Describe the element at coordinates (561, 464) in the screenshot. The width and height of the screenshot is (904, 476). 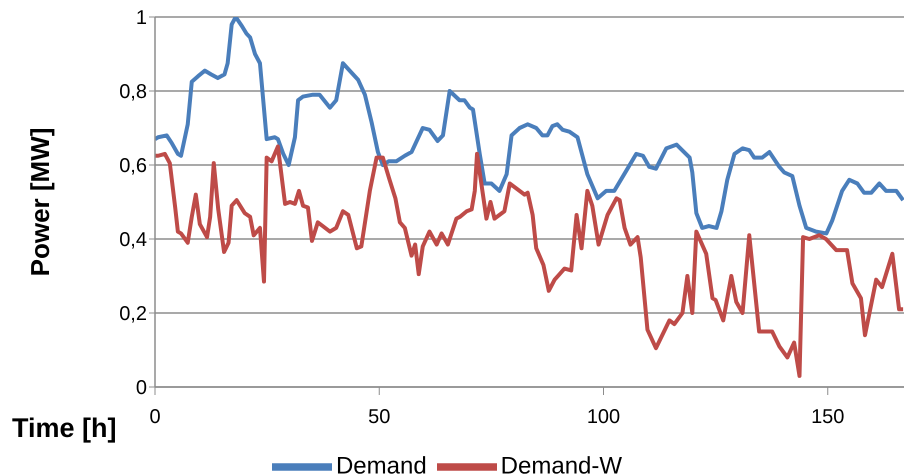
I see `legend-label: Demand-W` at that location.